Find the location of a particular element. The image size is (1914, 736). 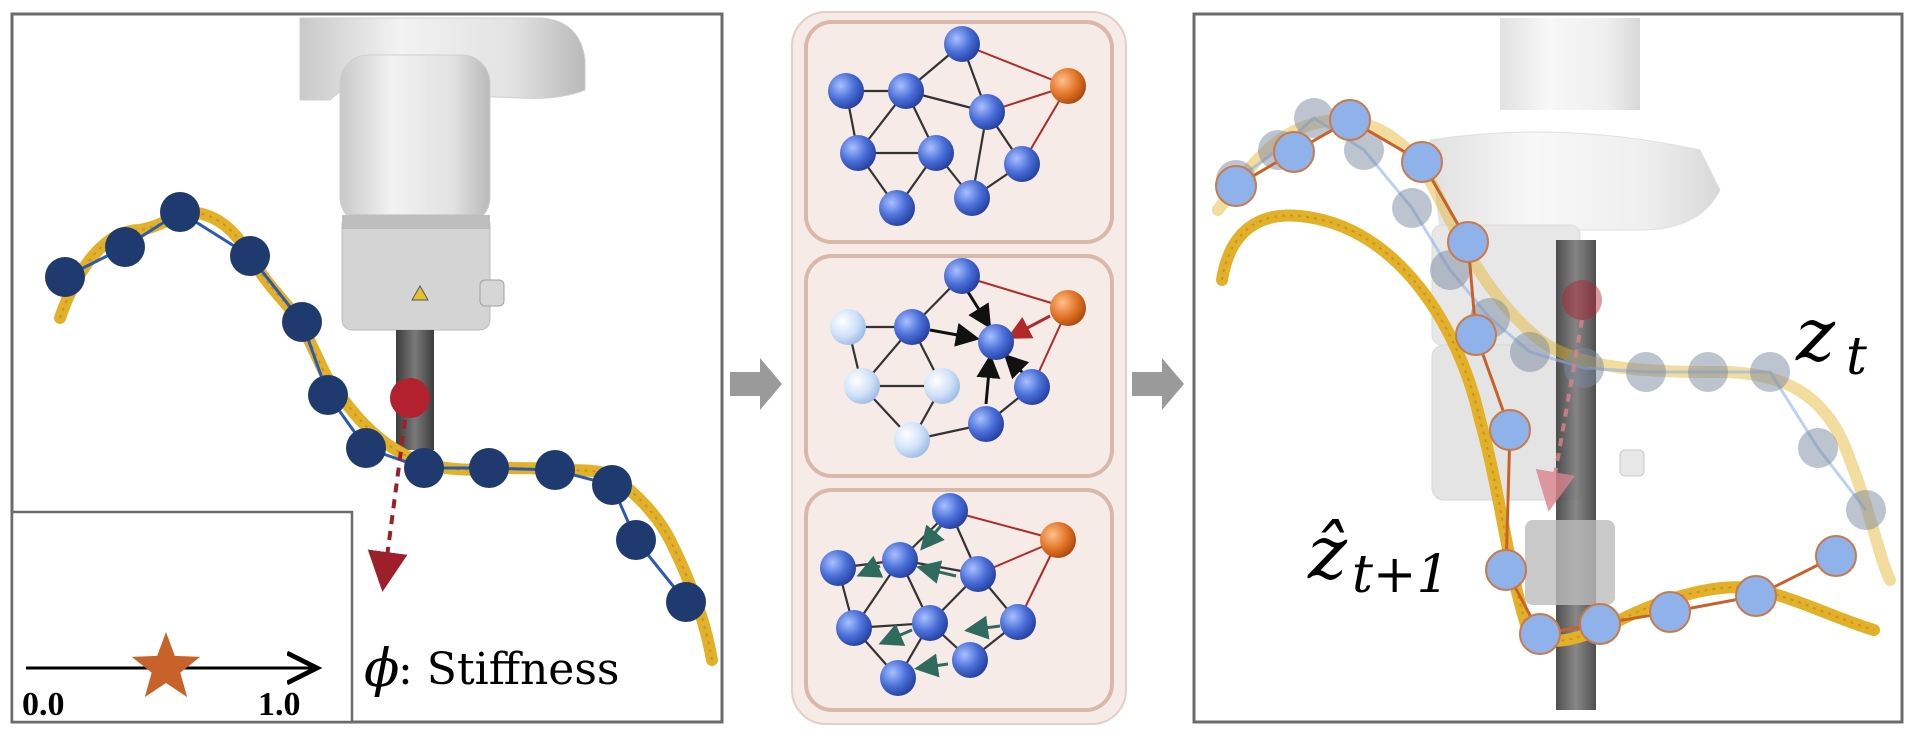

action-node is located at coordinates (1068, 86).